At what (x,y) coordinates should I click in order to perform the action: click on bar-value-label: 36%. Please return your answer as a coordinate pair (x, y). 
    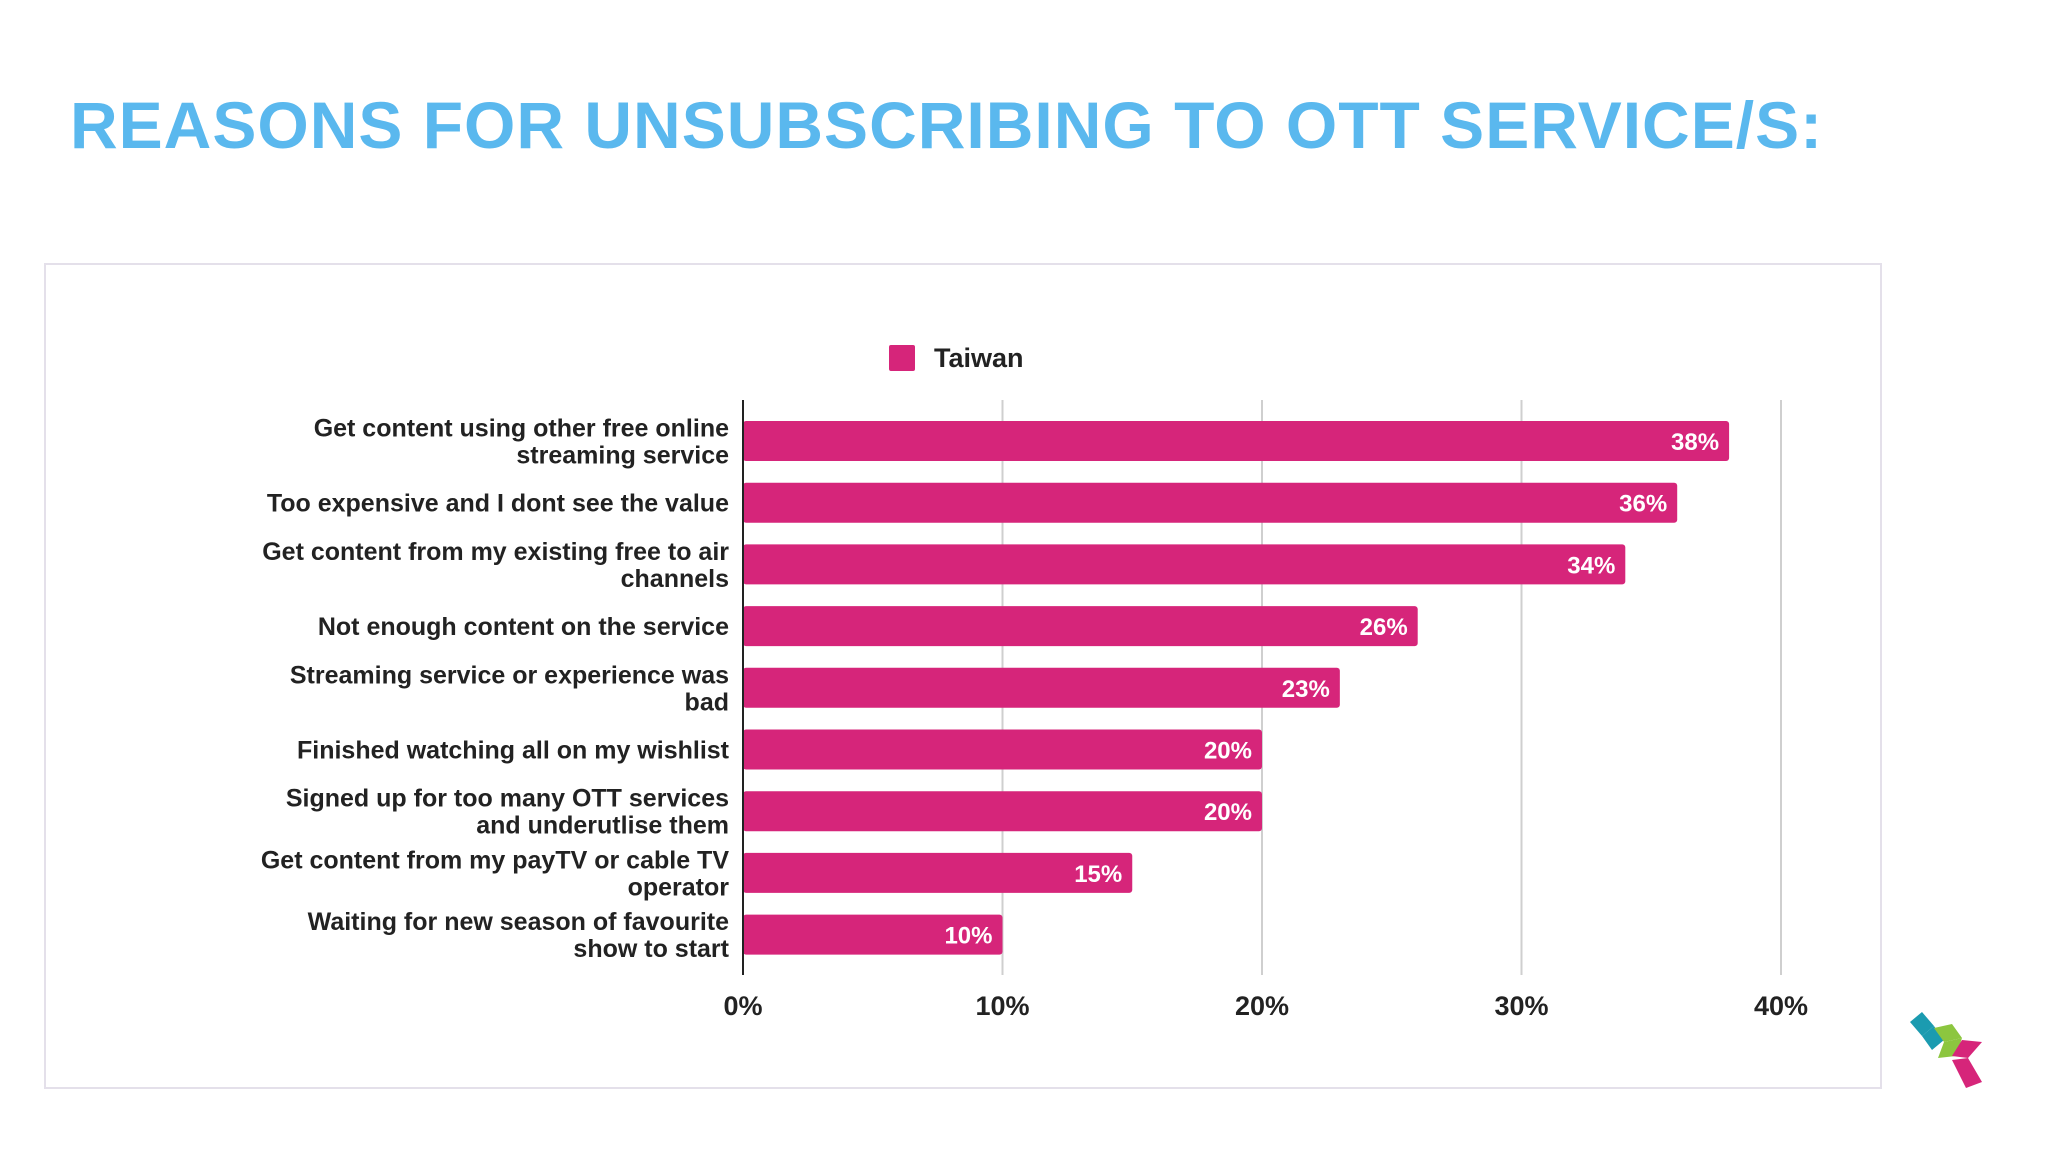
    Looking at the image, I should click on (1643, 504).